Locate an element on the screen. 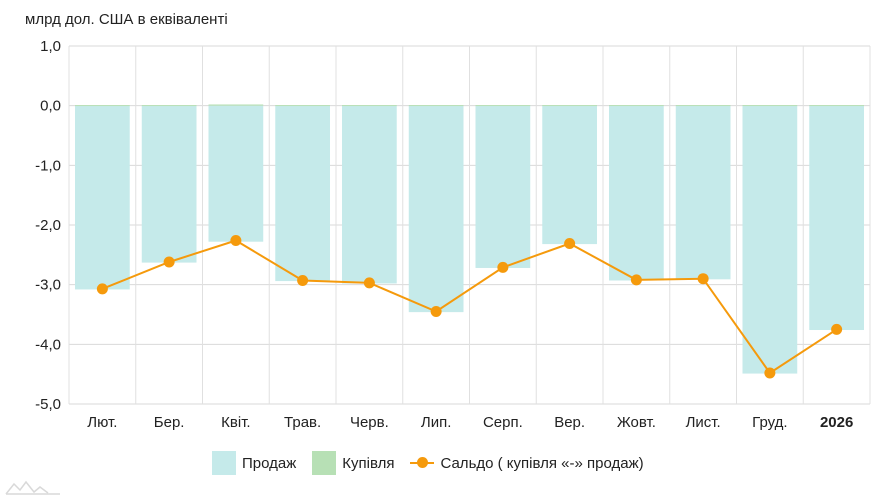 The image size is (891, 500). y-tick-label: 0,0 is located at coordinates (50, 106).